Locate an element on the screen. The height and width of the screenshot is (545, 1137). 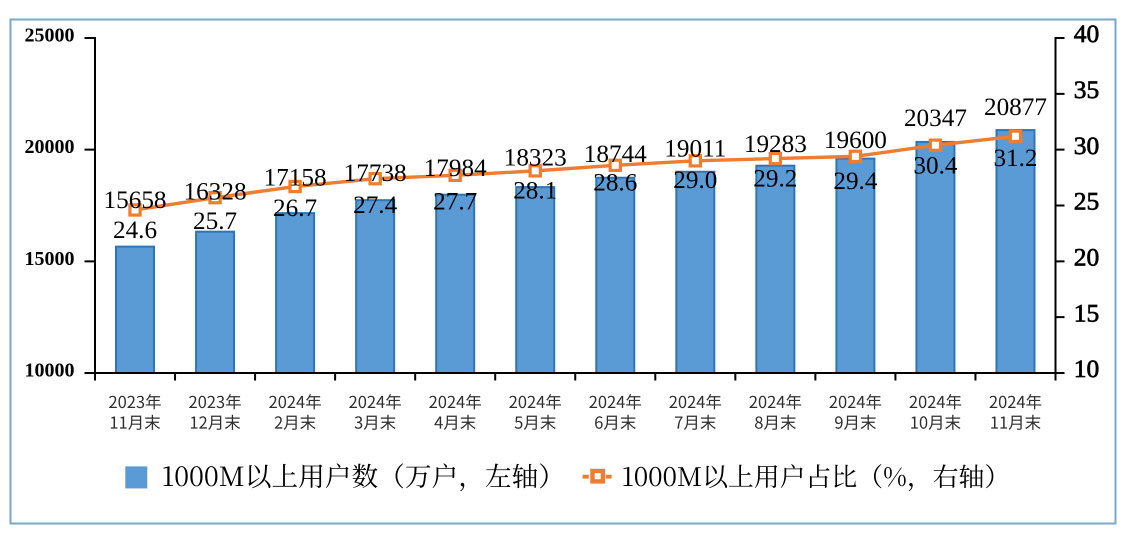
svg-text: 40 is located at coordinates (1087, 33).